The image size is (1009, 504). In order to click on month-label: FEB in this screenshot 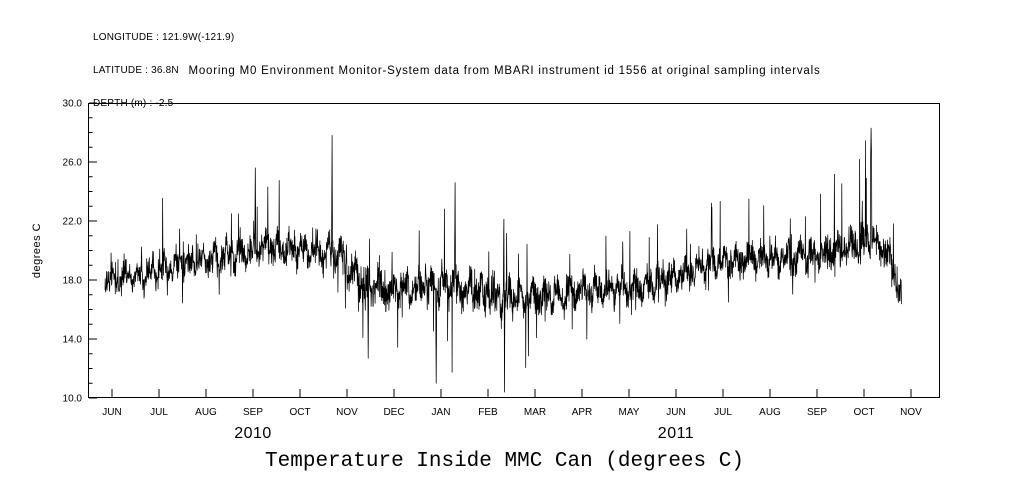, I will do `click(488, 412)`.